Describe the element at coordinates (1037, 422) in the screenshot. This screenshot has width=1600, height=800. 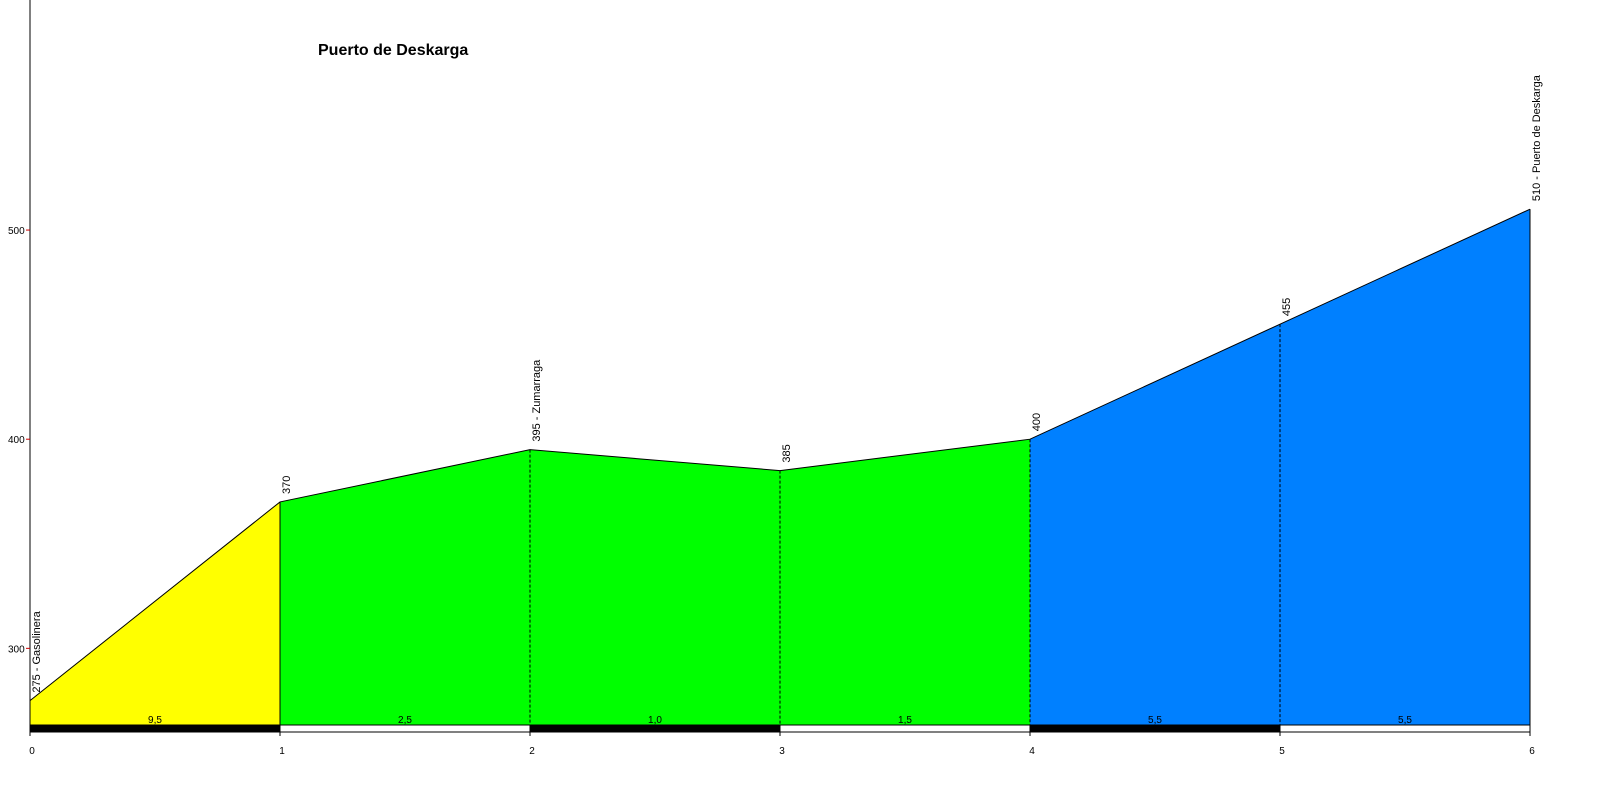
I see `point-label-4: 400` at that location.